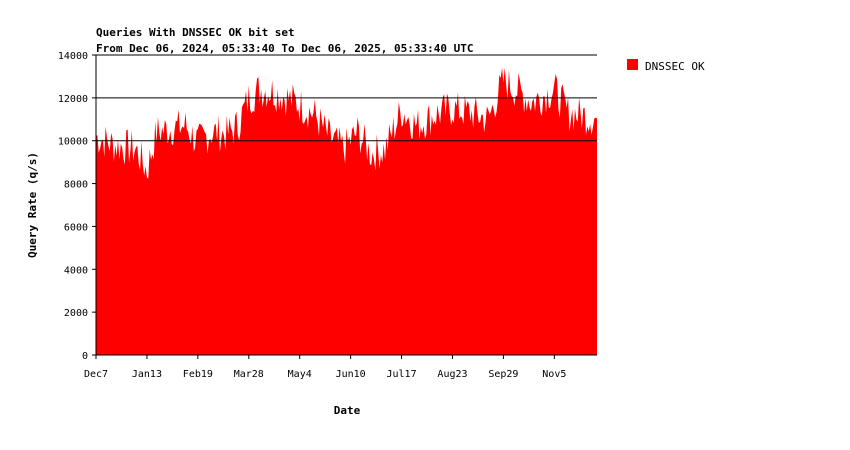  Describe the element at coordinates (76, 185) in the screenshot. I see `y-tick-label: 8000` at that location.